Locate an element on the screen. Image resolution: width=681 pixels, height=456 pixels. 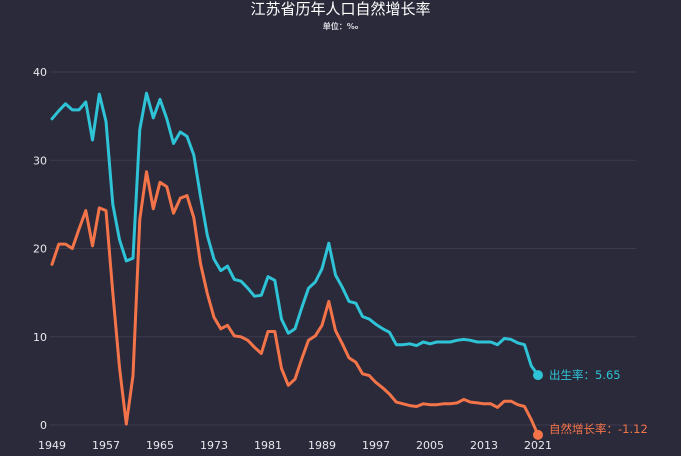
y-axis: 0 10 20 30 40 is located at coordinates (40, 249).